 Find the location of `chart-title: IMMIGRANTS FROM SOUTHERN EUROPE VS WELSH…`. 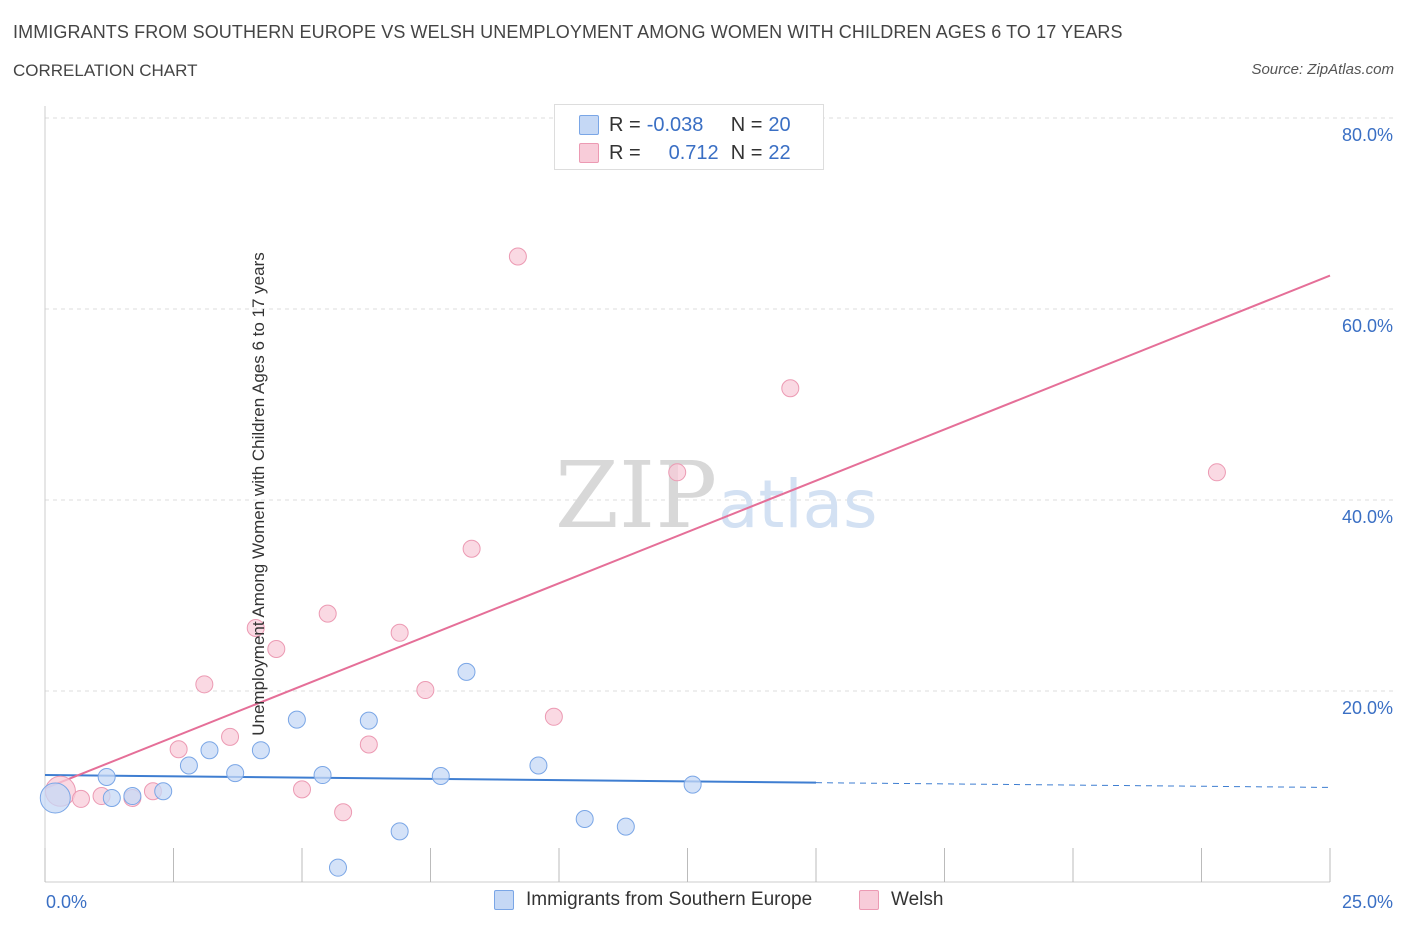

chart-title: IMMIGRANTS FROM SOUTHERN EUROPE VS WELSH… is located at coordinates (568, 32).